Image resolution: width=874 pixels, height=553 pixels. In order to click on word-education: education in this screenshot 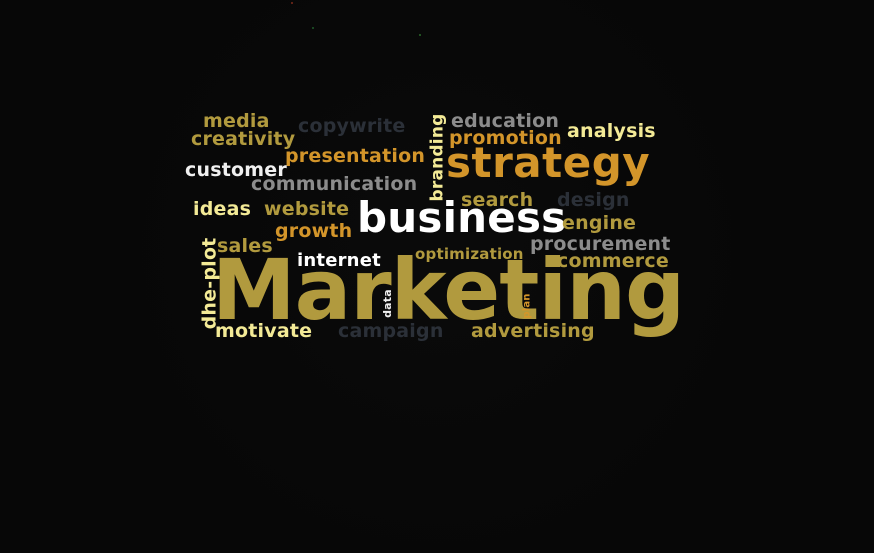, I will do `click(505, 121)`.